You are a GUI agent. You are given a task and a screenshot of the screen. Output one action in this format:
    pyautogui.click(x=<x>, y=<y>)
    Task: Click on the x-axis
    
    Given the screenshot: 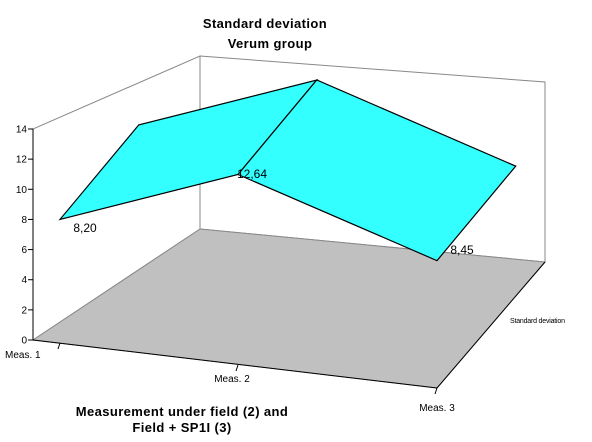 What is the action you would take?
    pyautogui.click(x=235, y=364)
    